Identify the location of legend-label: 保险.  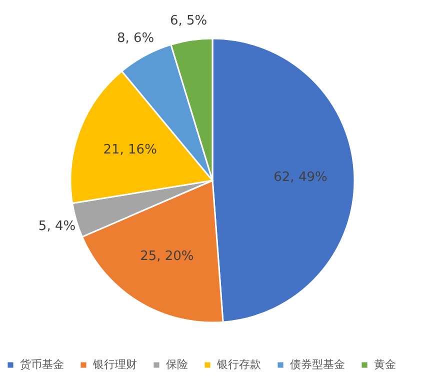
(177, 364).